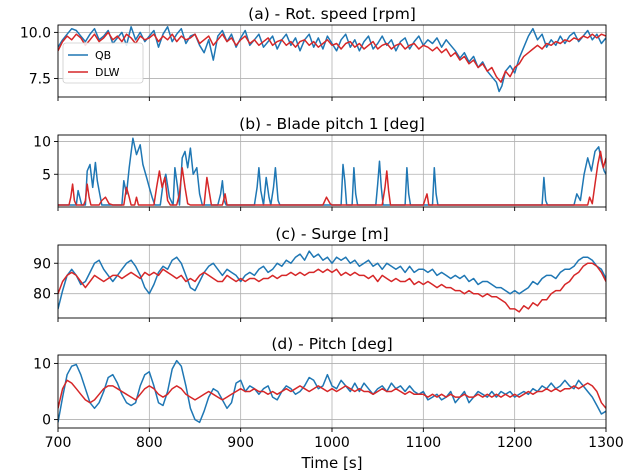 The width and height of the screenshot is (629, 474). What do you see at coordinates (332, 124) in the screenshot?
I see `panel-title: (b) - Blade pitch 1 [deg]` at bounding box center [332, 124].